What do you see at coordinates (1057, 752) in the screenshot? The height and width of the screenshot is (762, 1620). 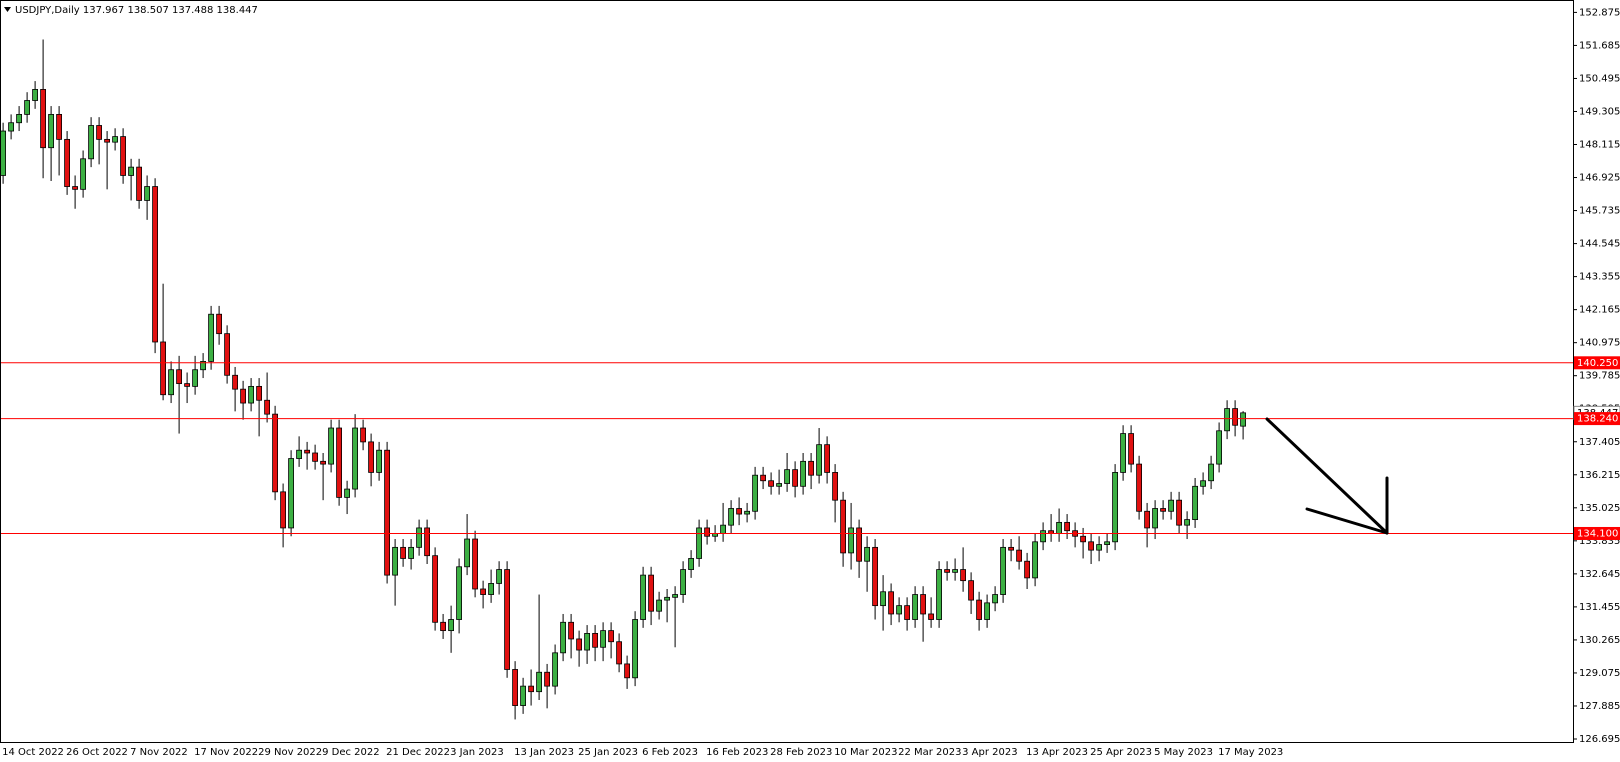 I see `x-tick-label: 13 Apr 2023` at bounding box center [1057, 752].